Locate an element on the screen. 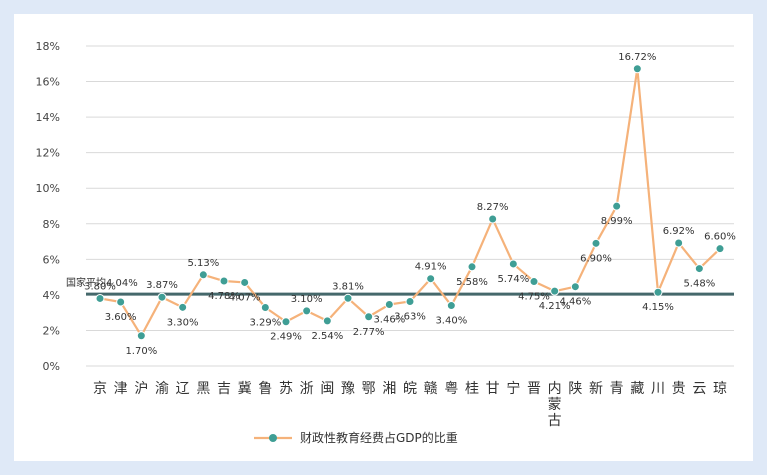  x-tick-label: 晋 is located at coordinates (534, 389).